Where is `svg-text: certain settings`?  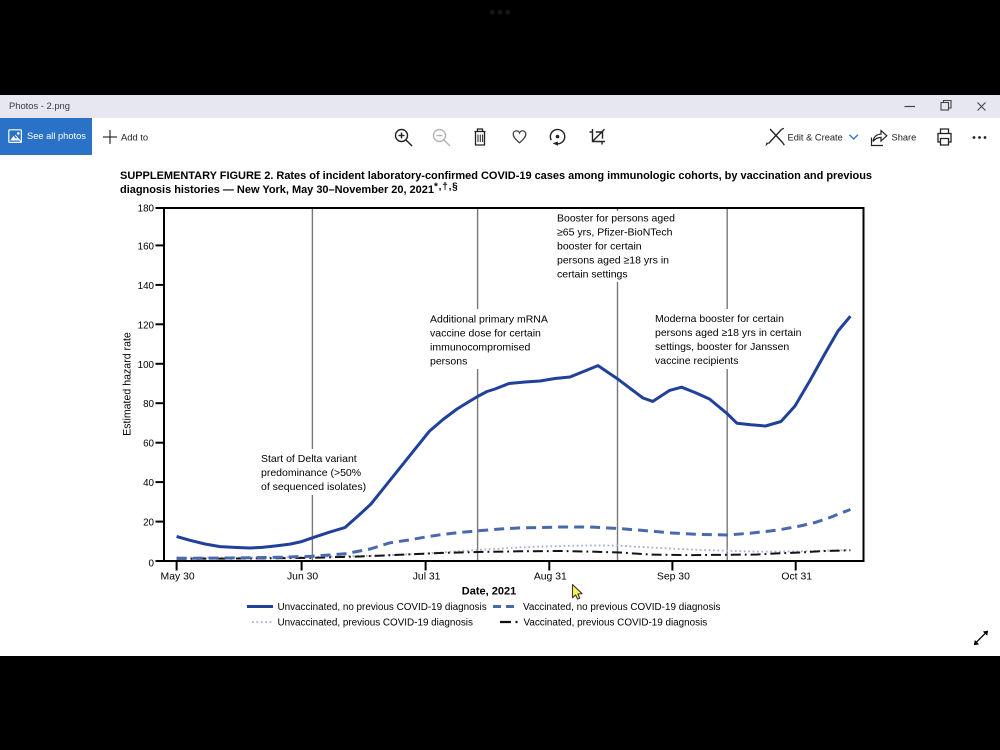 svg-text: certain settings is located at coordinates (592, 275).